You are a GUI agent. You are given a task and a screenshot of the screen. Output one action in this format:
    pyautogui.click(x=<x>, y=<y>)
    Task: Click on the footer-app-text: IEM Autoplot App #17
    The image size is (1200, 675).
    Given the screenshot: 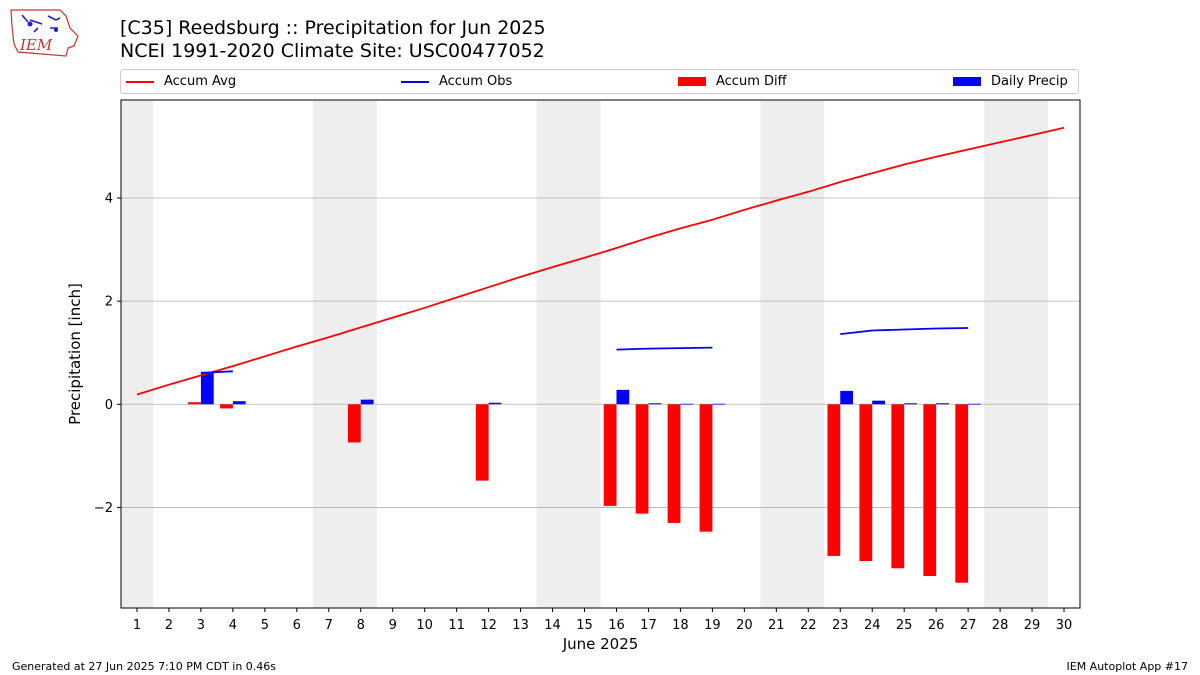 What is the action you would take?
    pyautogui.click(x=1127, y=666)
    